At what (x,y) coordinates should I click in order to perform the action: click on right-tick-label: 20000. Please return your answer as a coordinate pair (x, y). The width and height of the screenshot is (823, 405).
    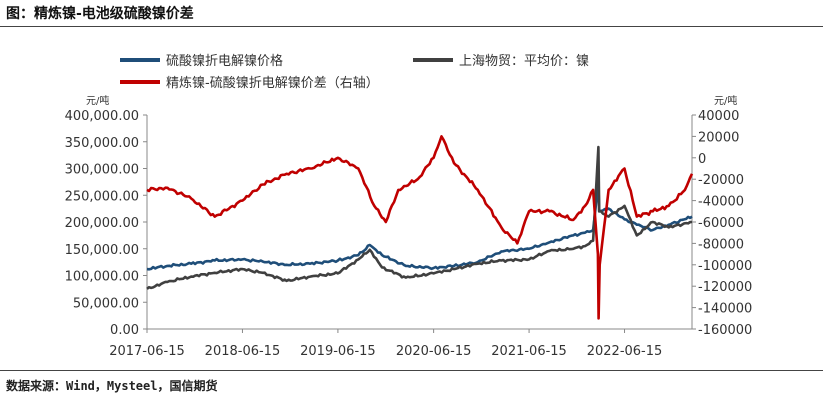
    Looking at the image, I should click on (718, 137).